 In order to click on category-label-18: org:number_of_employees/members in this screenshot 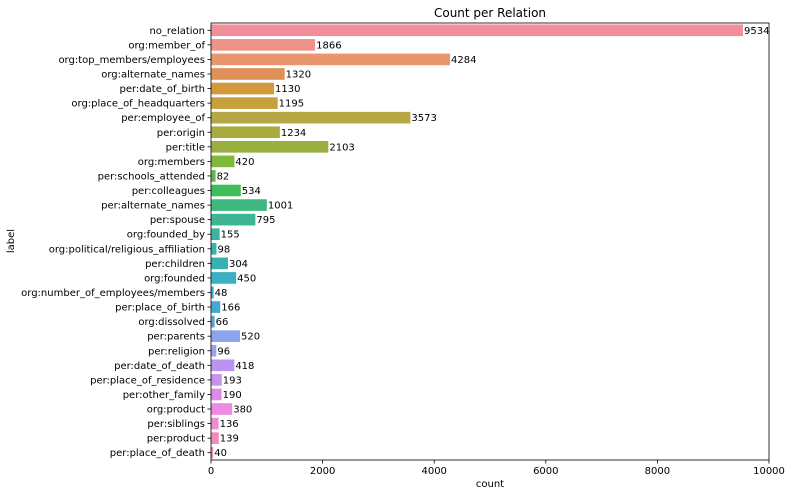, I will do `click(113, 293)`.